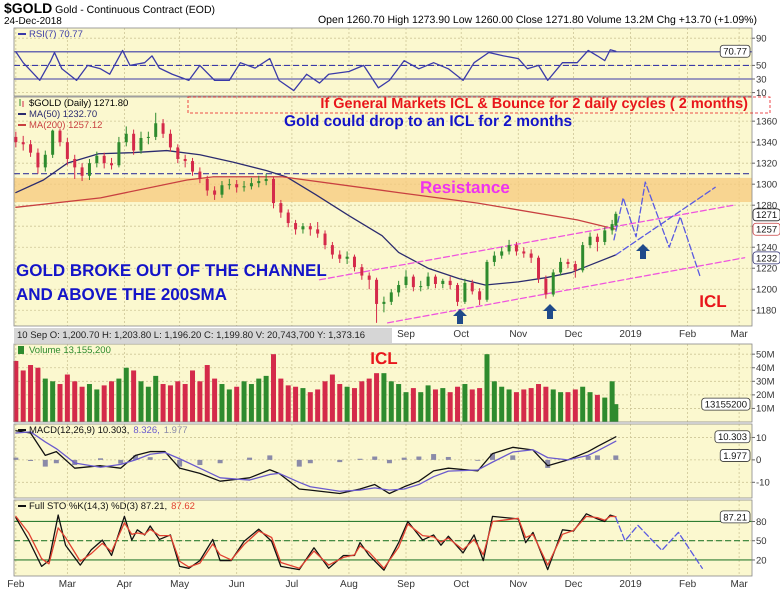 The height and width of the screenshot is (589, 780). I want to click on annotation: 13155200, so click(726, 405).